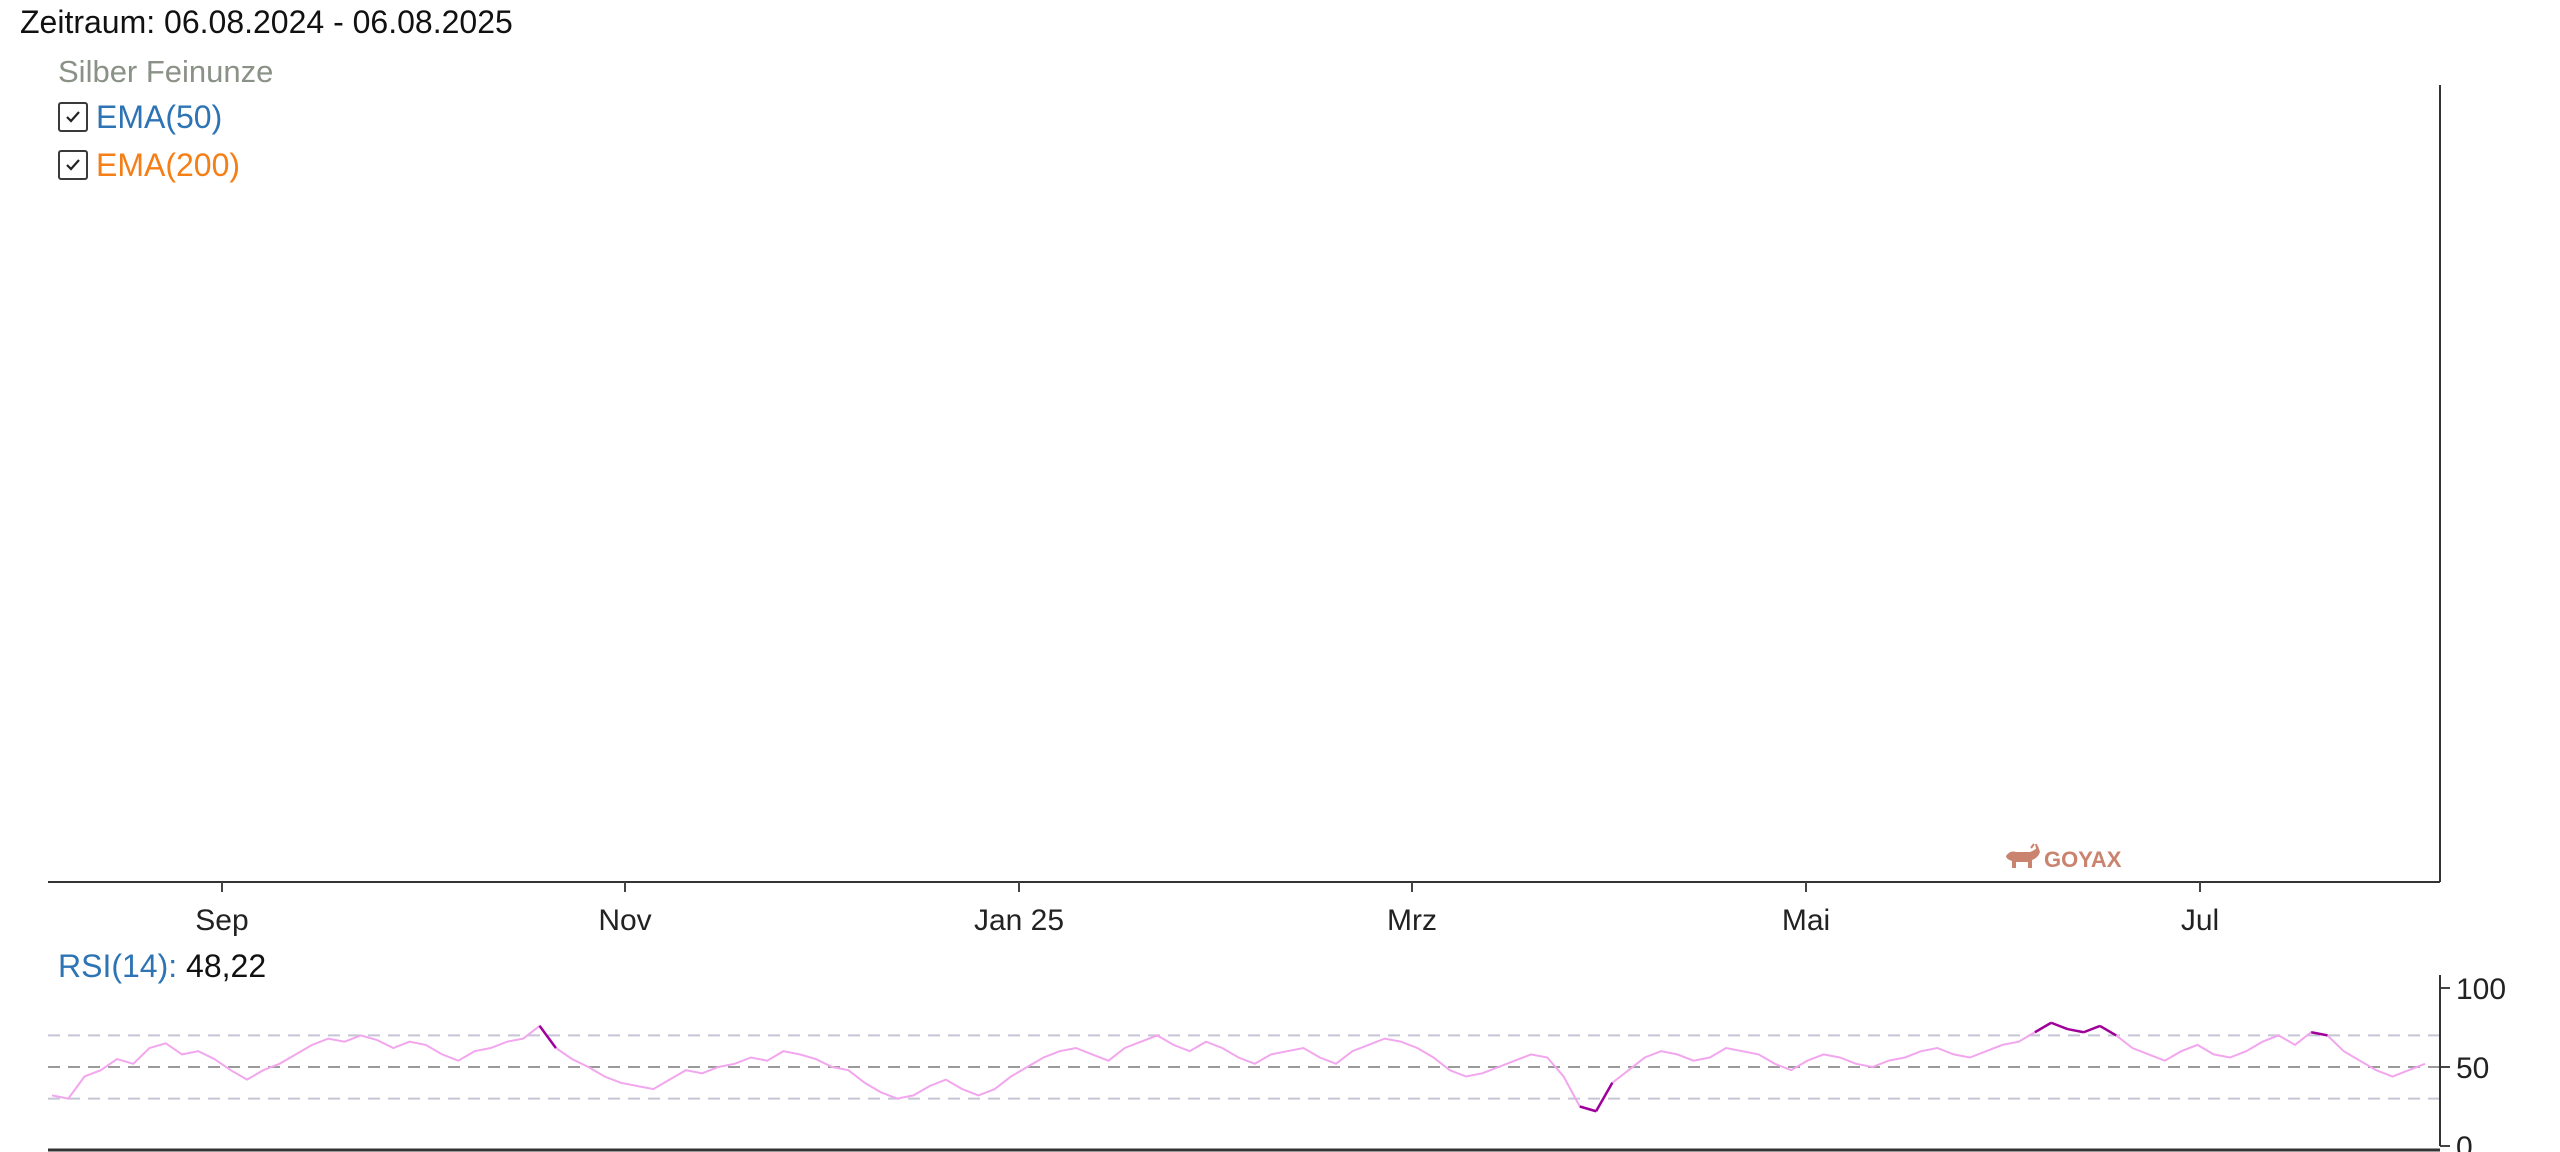 The image size is (2560, 1152). Describe the element at coordinates (266, 22) in the screenshot. I see `zeitraum-label: Zeitraum: 06.08.2024 - 06.08.2025` at that location.